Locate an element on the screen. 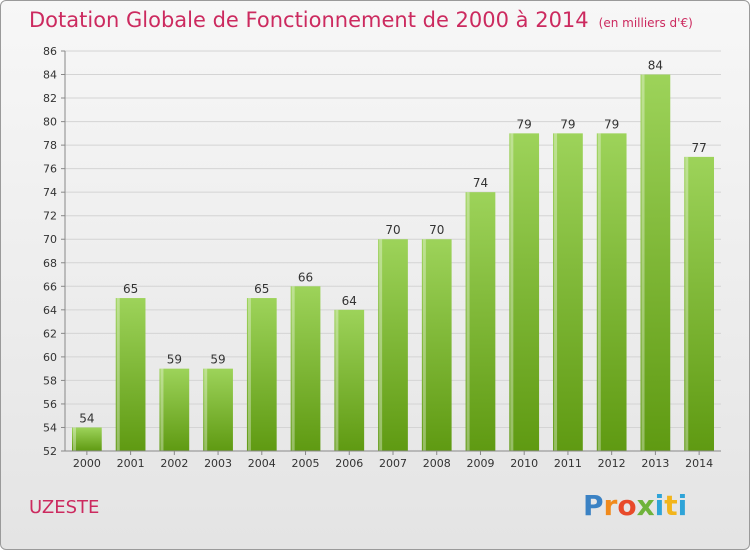 Image resolution: width=750 pixels, height=550 pixels. x-tick-label-2005: 2005 is located at coordinates (306, 463).